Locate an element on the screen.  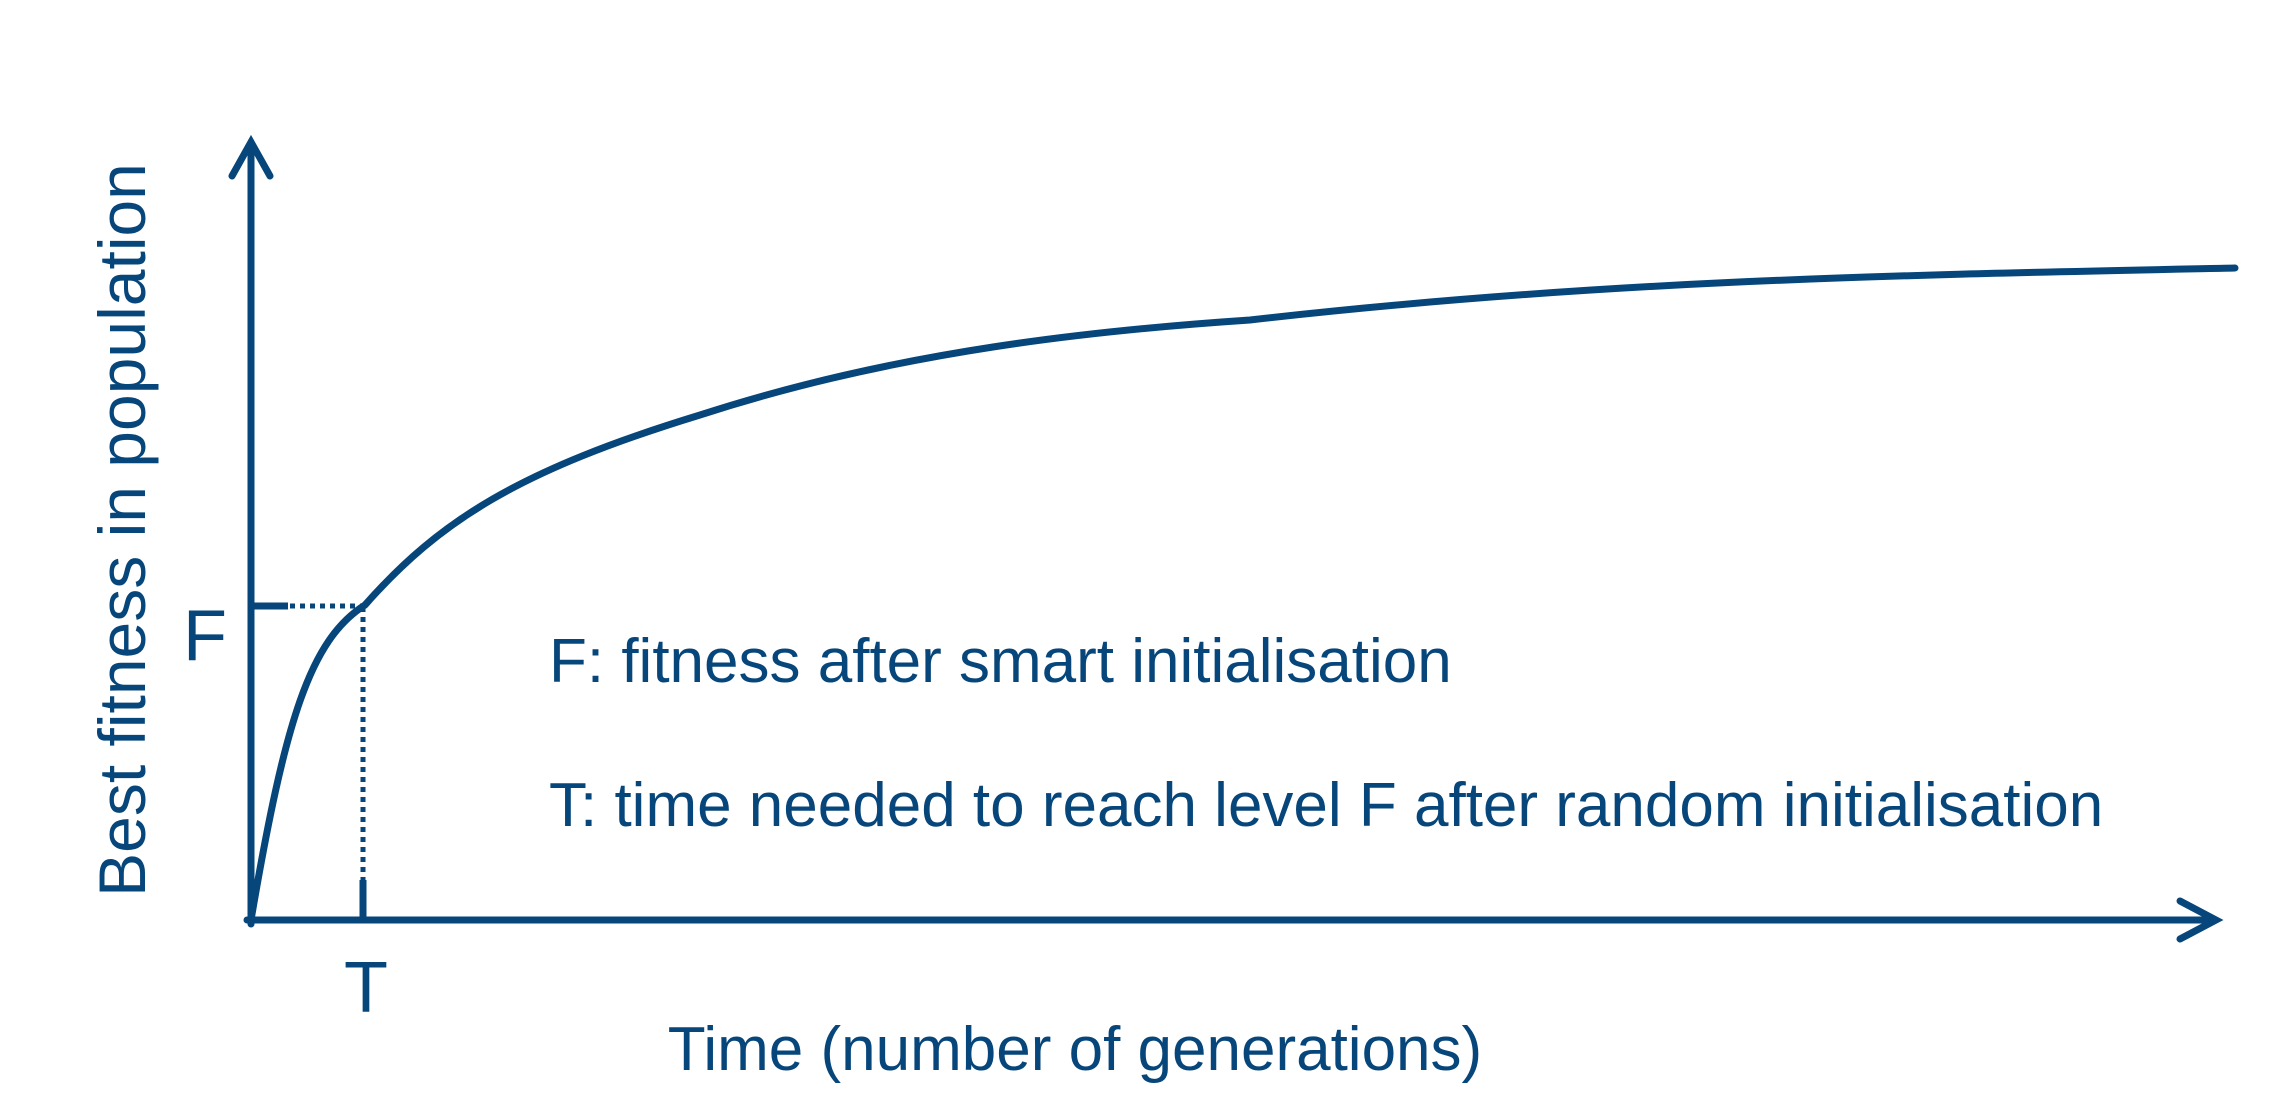
legend-f-definition: F: fitness after smart initialisation is located at coordinates (1000, 661).